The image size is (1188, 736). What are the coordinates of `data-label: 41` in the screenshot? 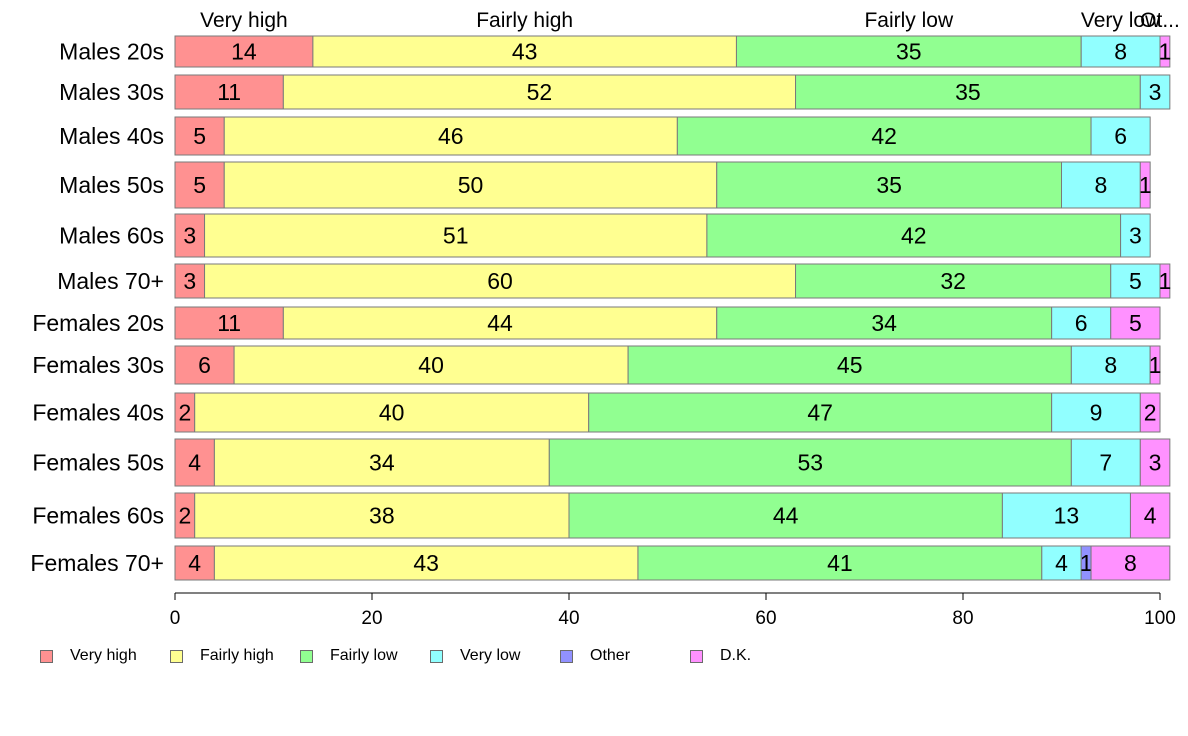 It's located at (840, 563).